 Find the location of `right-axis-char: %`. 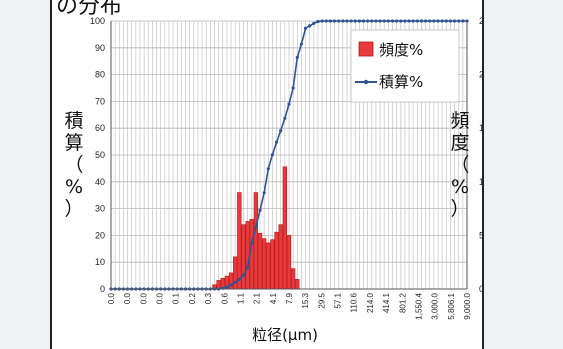

right-axis-char: % is located at coordinates (460, 187).